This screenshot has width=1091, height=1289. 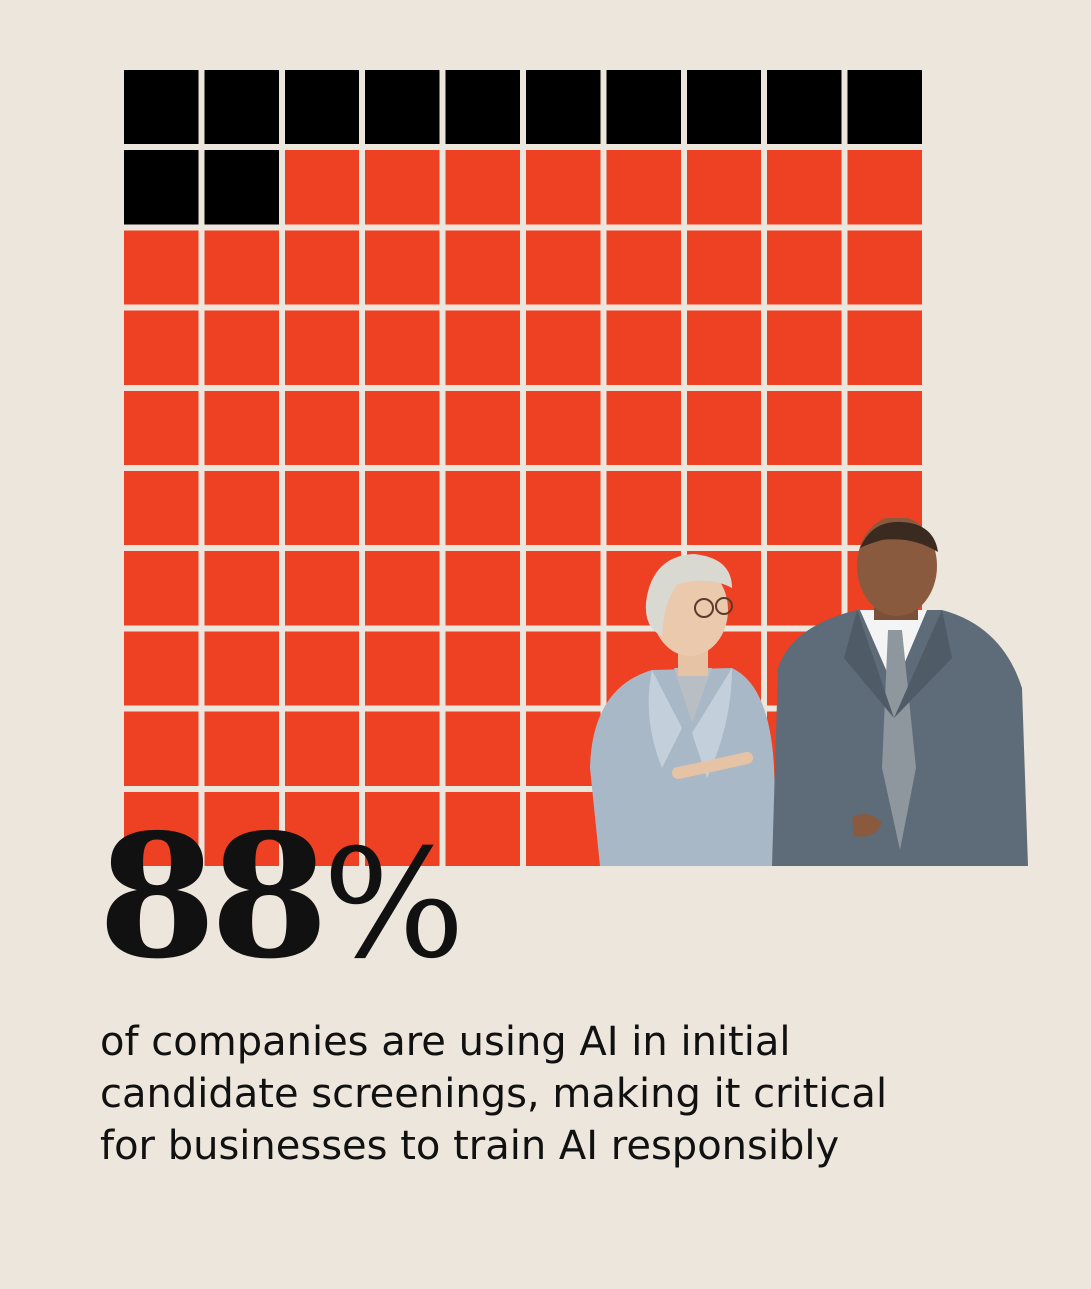 I want to click on woman-figure, so click(x=684, y=710).